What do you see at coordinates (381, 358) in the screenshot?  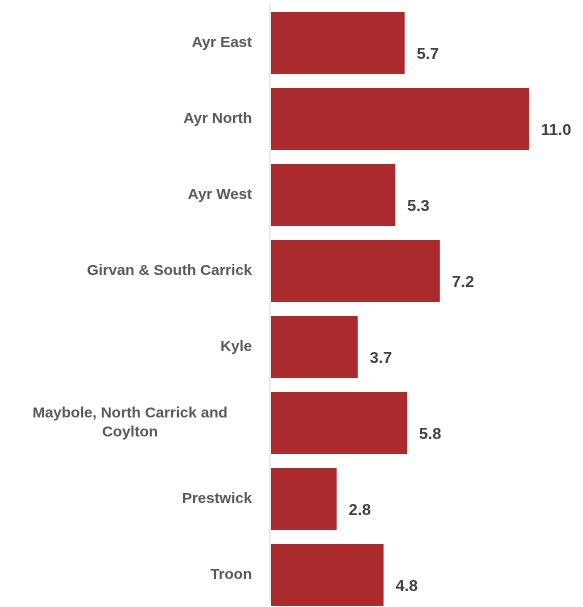 I see `value-label-kyle: 3.7` at bounding box center [381, 358].